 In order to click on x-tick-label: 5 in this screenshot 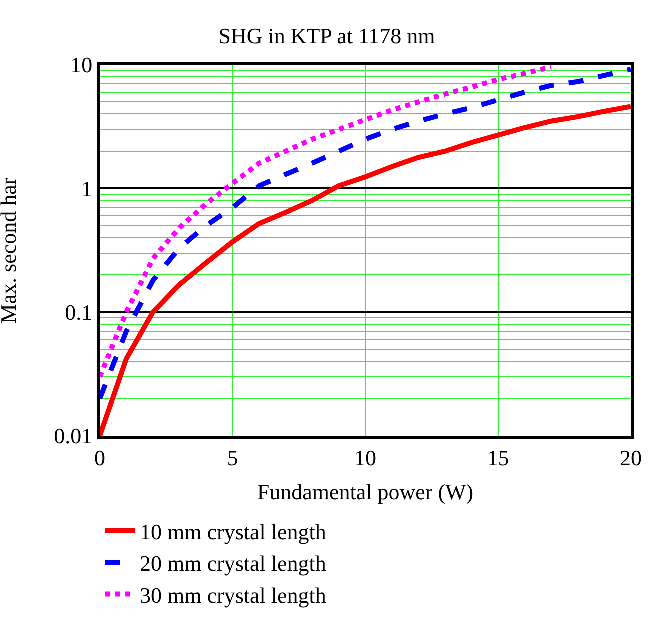, I will do `click(232, 457)`.